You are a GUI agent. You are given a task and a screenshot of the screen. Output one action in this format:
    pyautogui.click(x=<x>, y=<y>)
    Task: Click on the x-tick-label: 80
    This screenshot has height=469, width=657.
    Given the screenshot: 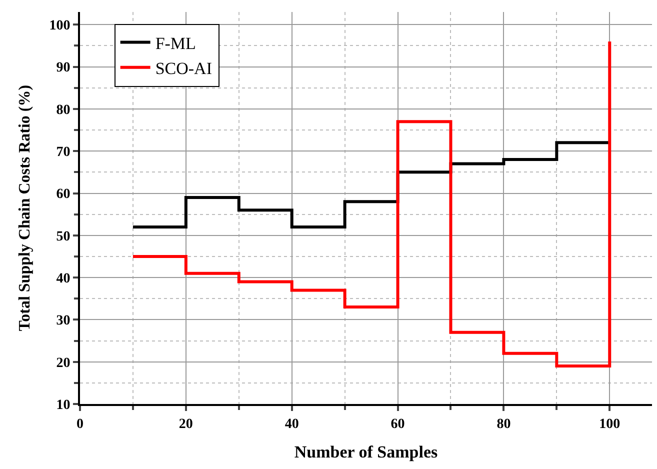 What is the action you would take?
    pyautogui.click(x=503, y=424)
    